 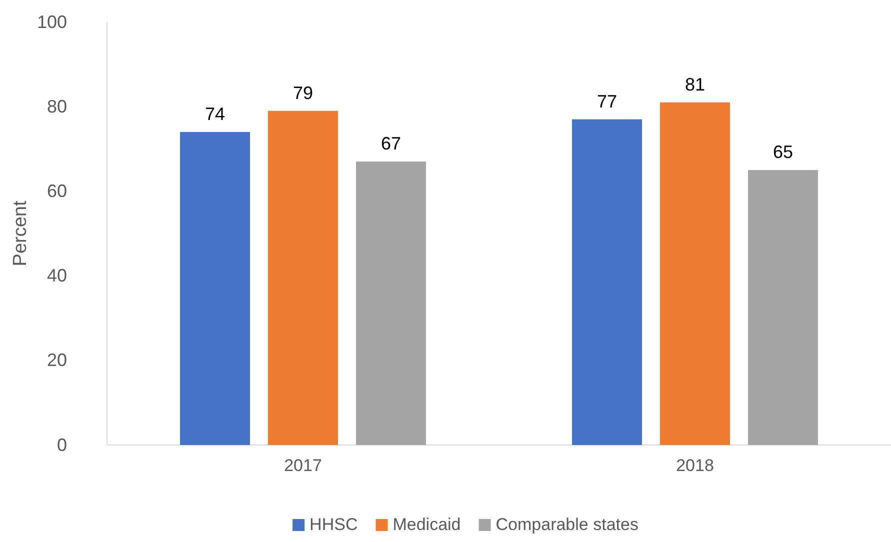 I want to click on data-label: 67, so click(x=391, y=144).